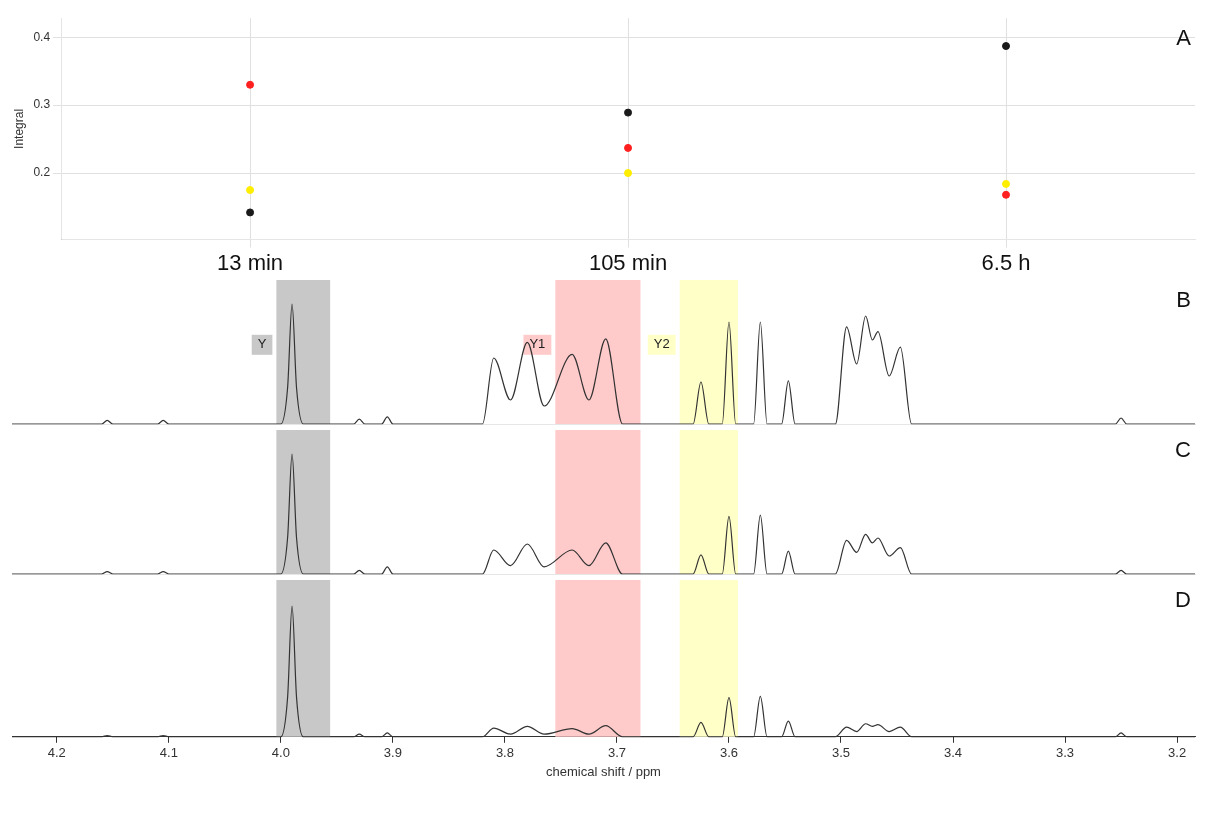 Image resolution: width=1211 pixels, height=834 pixels. What do you see at coordinates (1177, 753) in the screenshot?
I see `x-tick-label: 3.2` at bounding box center [1177, 753].